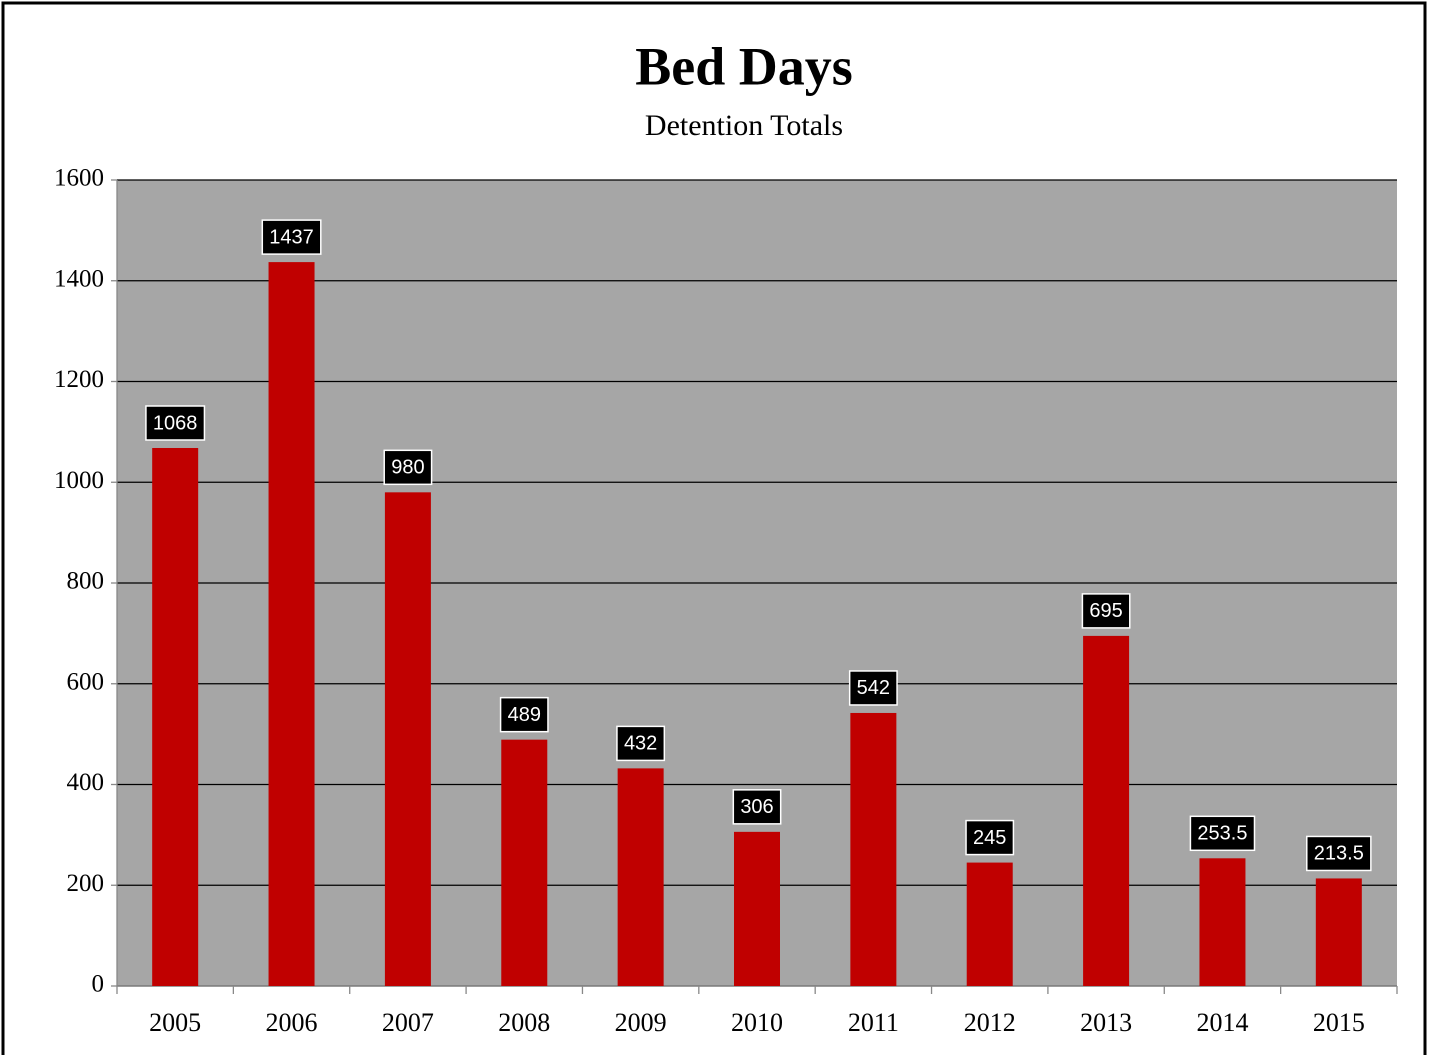 The image size is (1431, 1055). I want to click on x-tick-label: 2007, so click(408, 1022).